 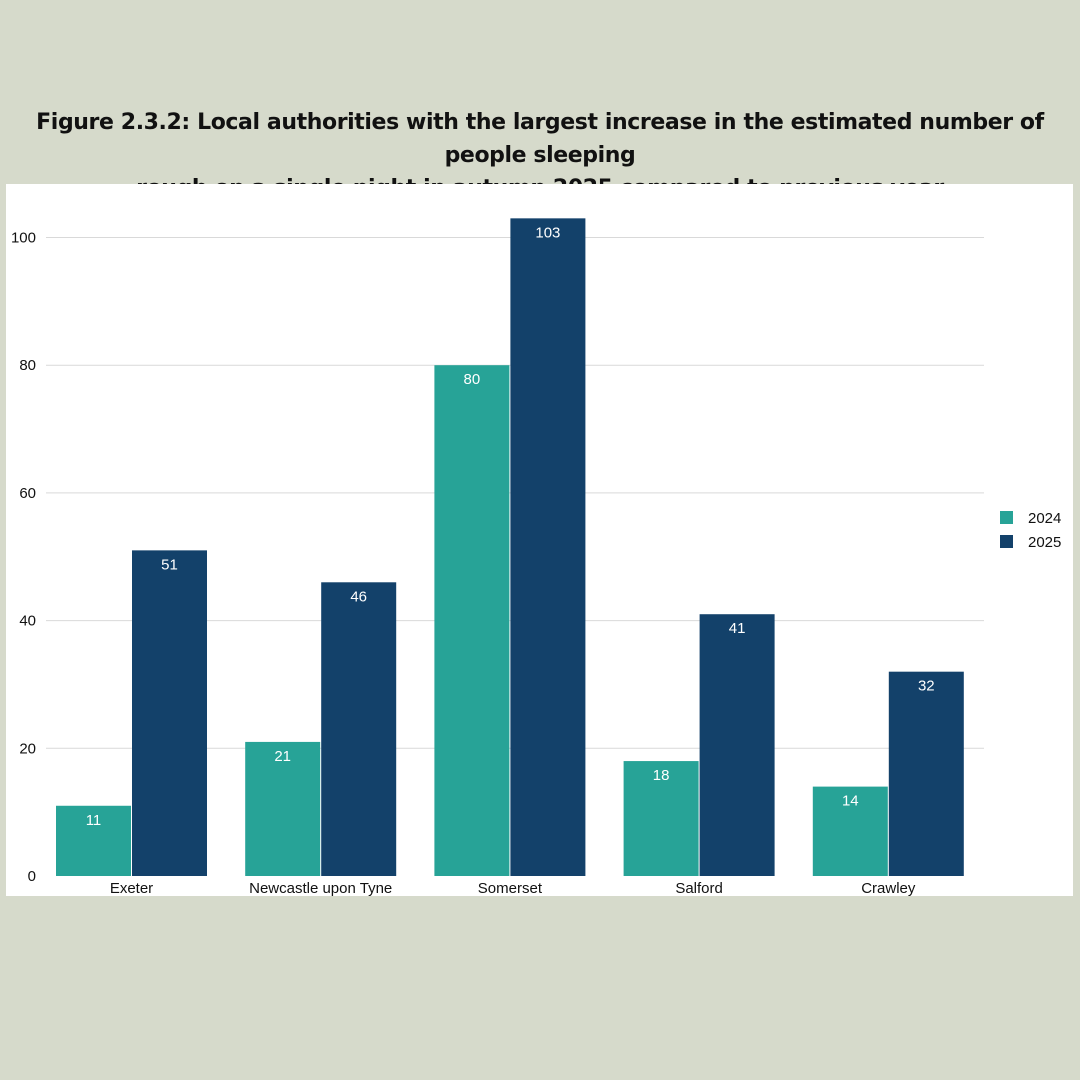 I want to click on x-tick-label: Salford, so click(x=699, y=888).